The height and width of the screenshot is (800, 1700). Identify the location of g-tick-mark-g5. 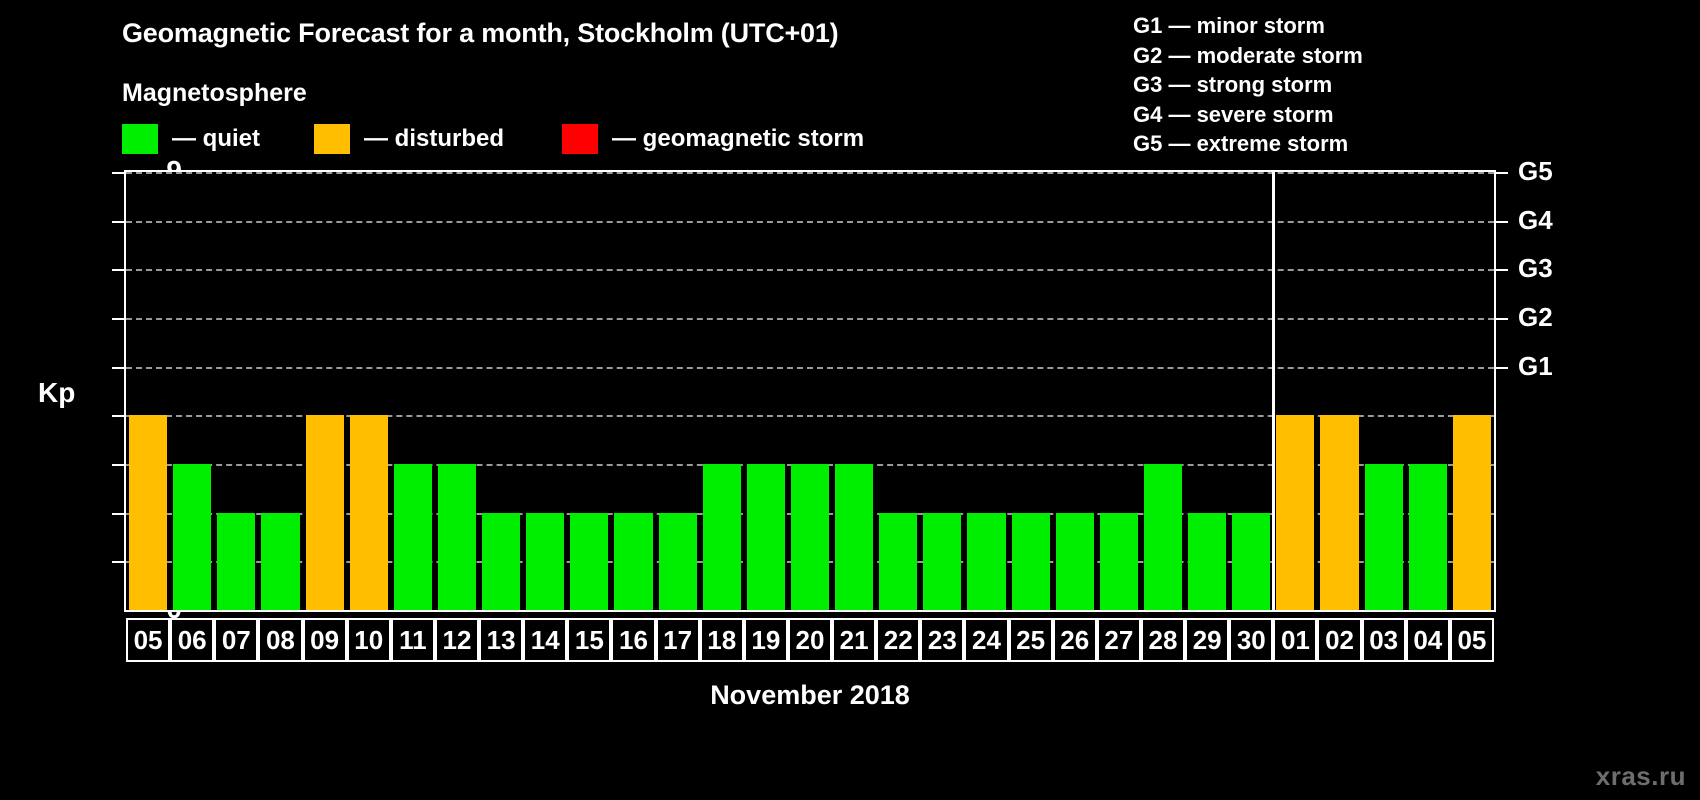
(1502, 173).